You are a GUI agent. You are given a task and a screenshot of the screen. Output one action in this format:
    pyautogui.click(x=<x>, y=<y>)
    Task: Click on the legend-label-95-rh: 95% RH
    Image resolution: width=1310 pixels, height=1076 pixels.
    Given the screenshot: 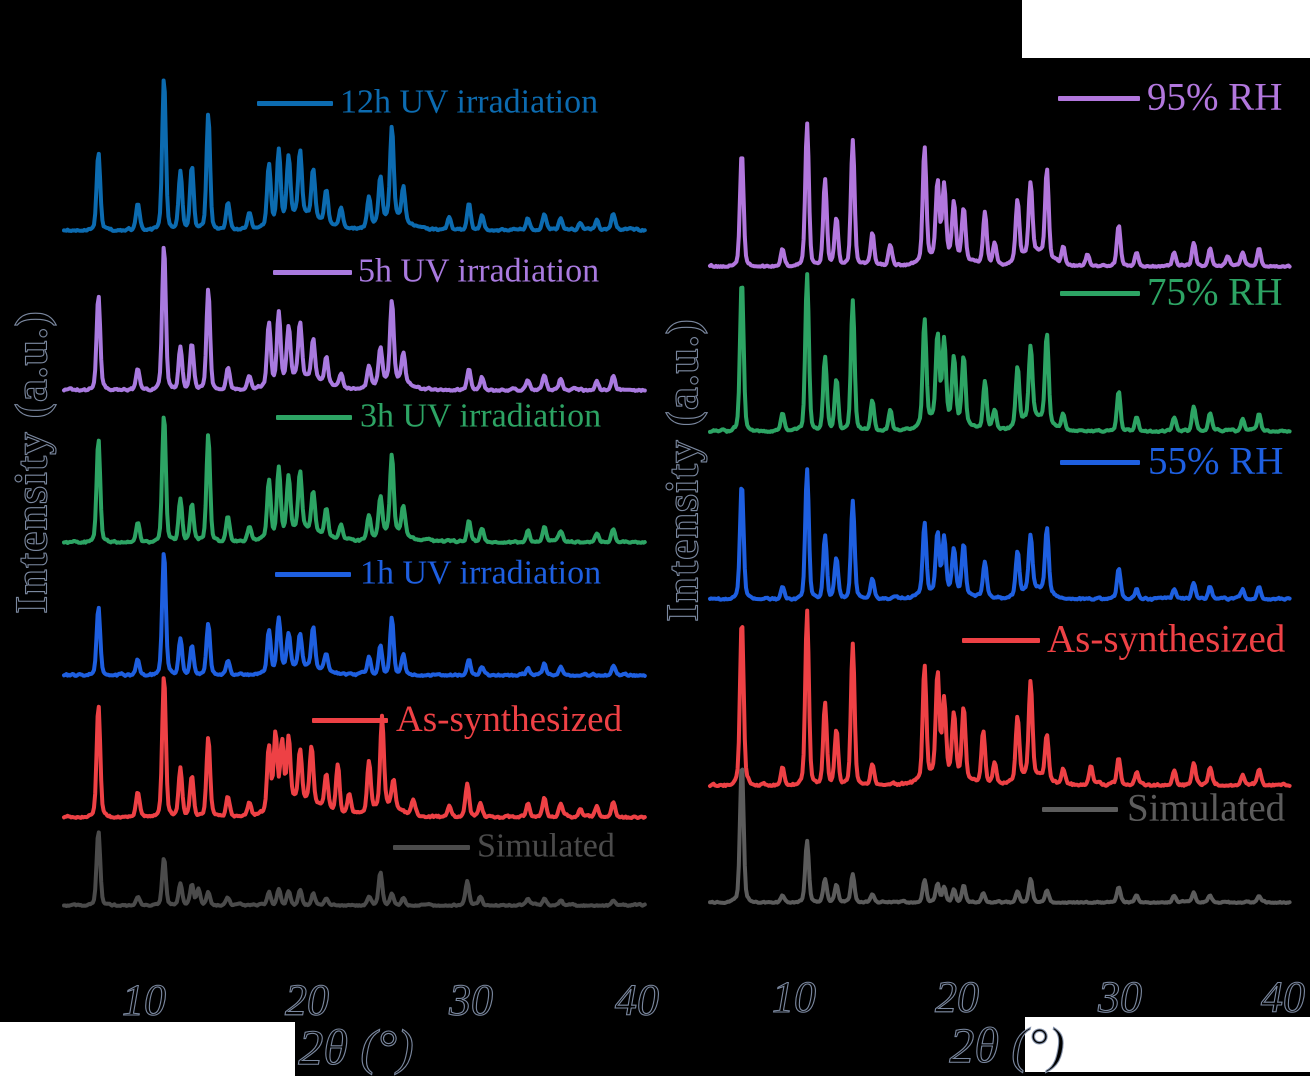 What is the action you would take?
    pyautogui.click(x=1215, y=97)
    